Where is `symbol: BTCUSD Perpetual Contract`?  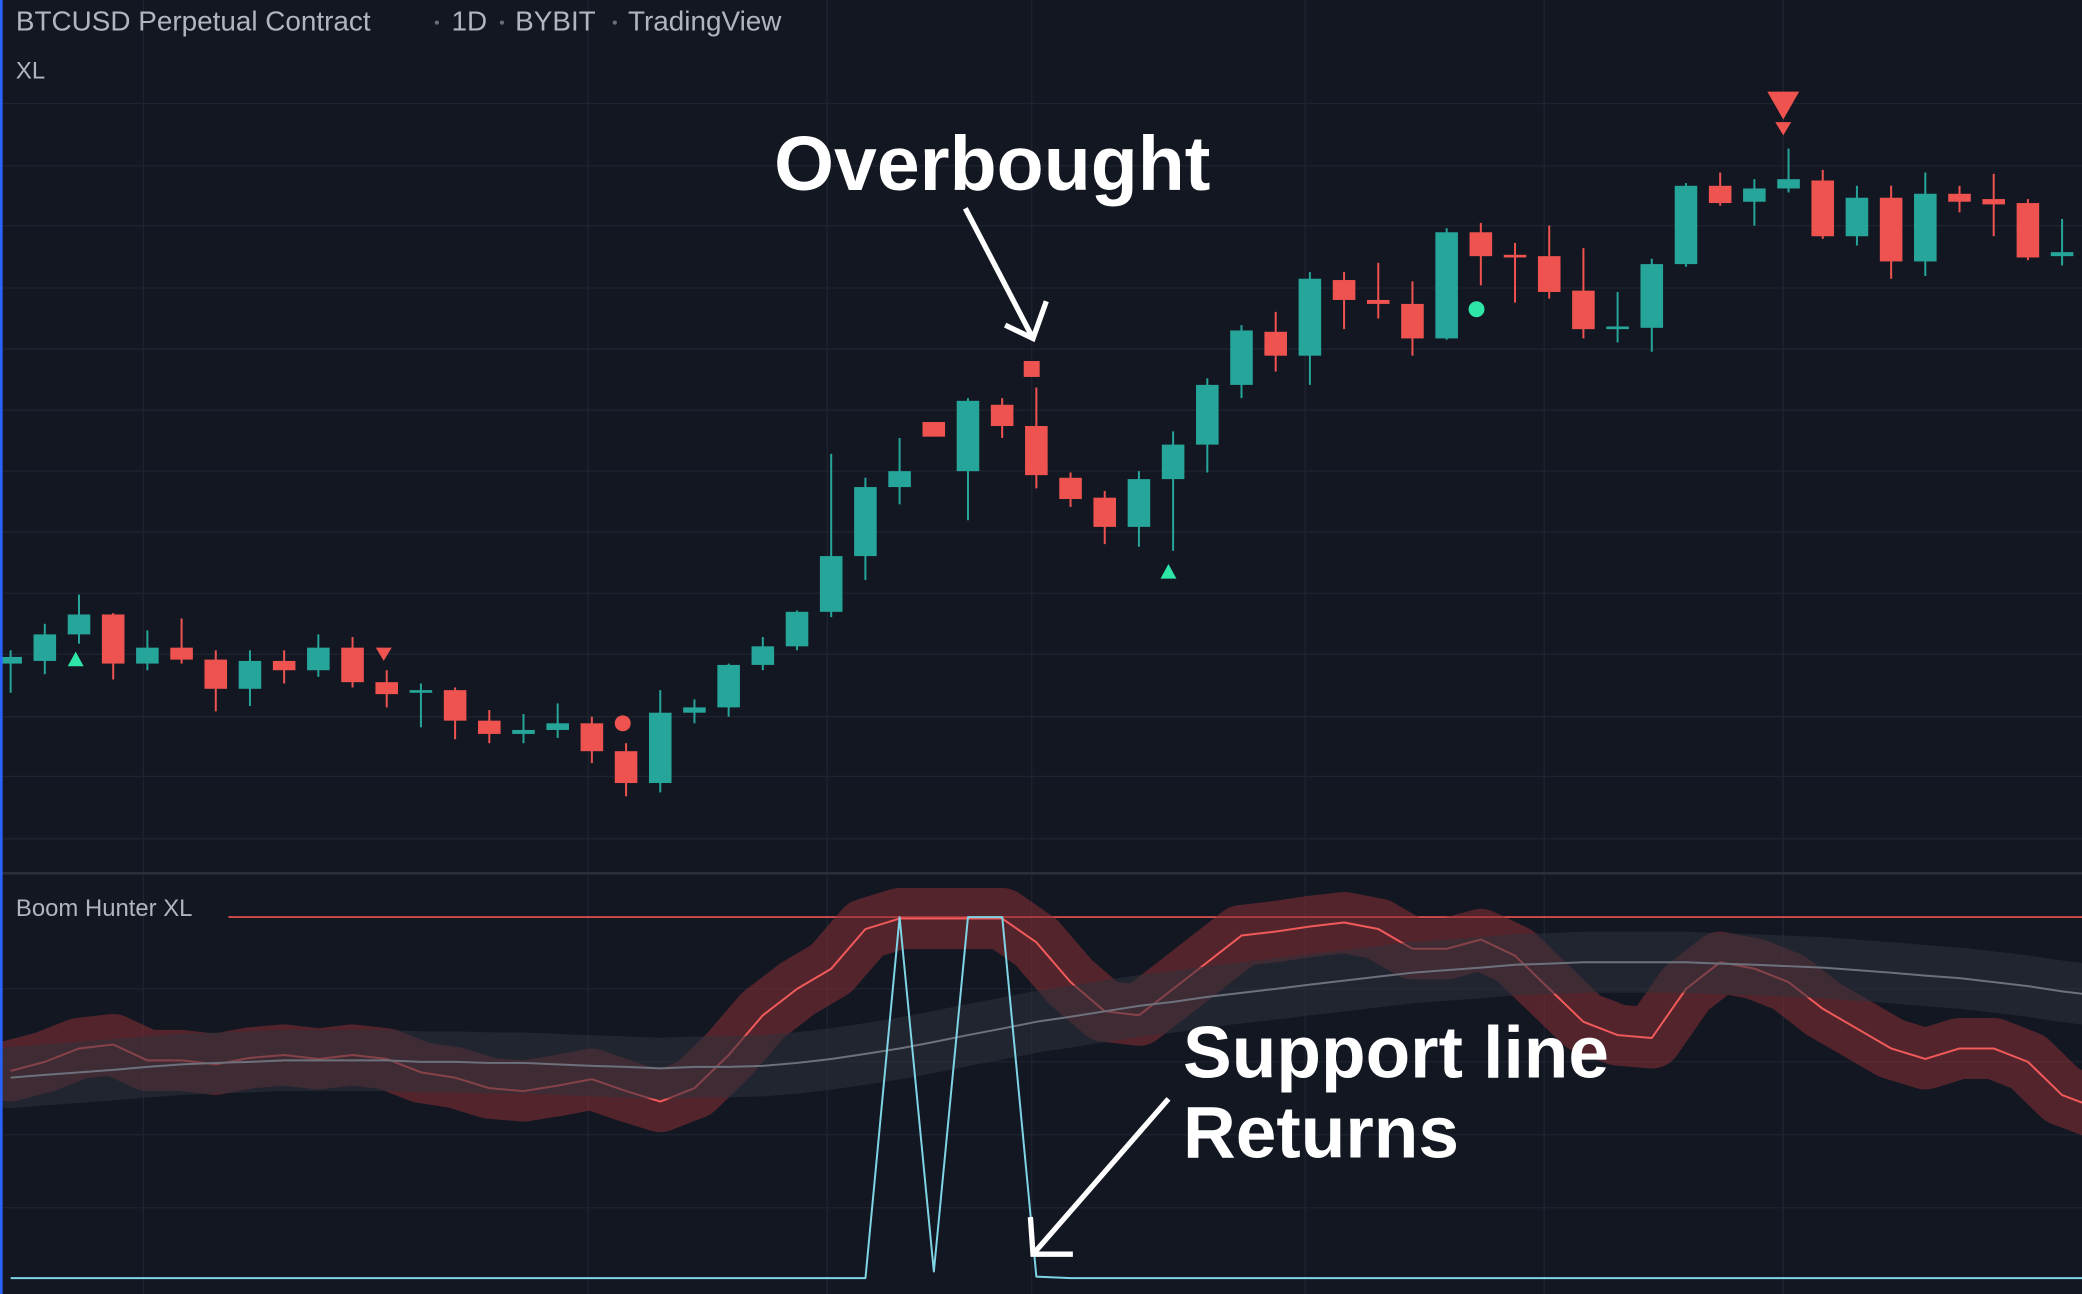 symbol: BTCUSD Perpetual Contract is located at coordinates (193, 21).